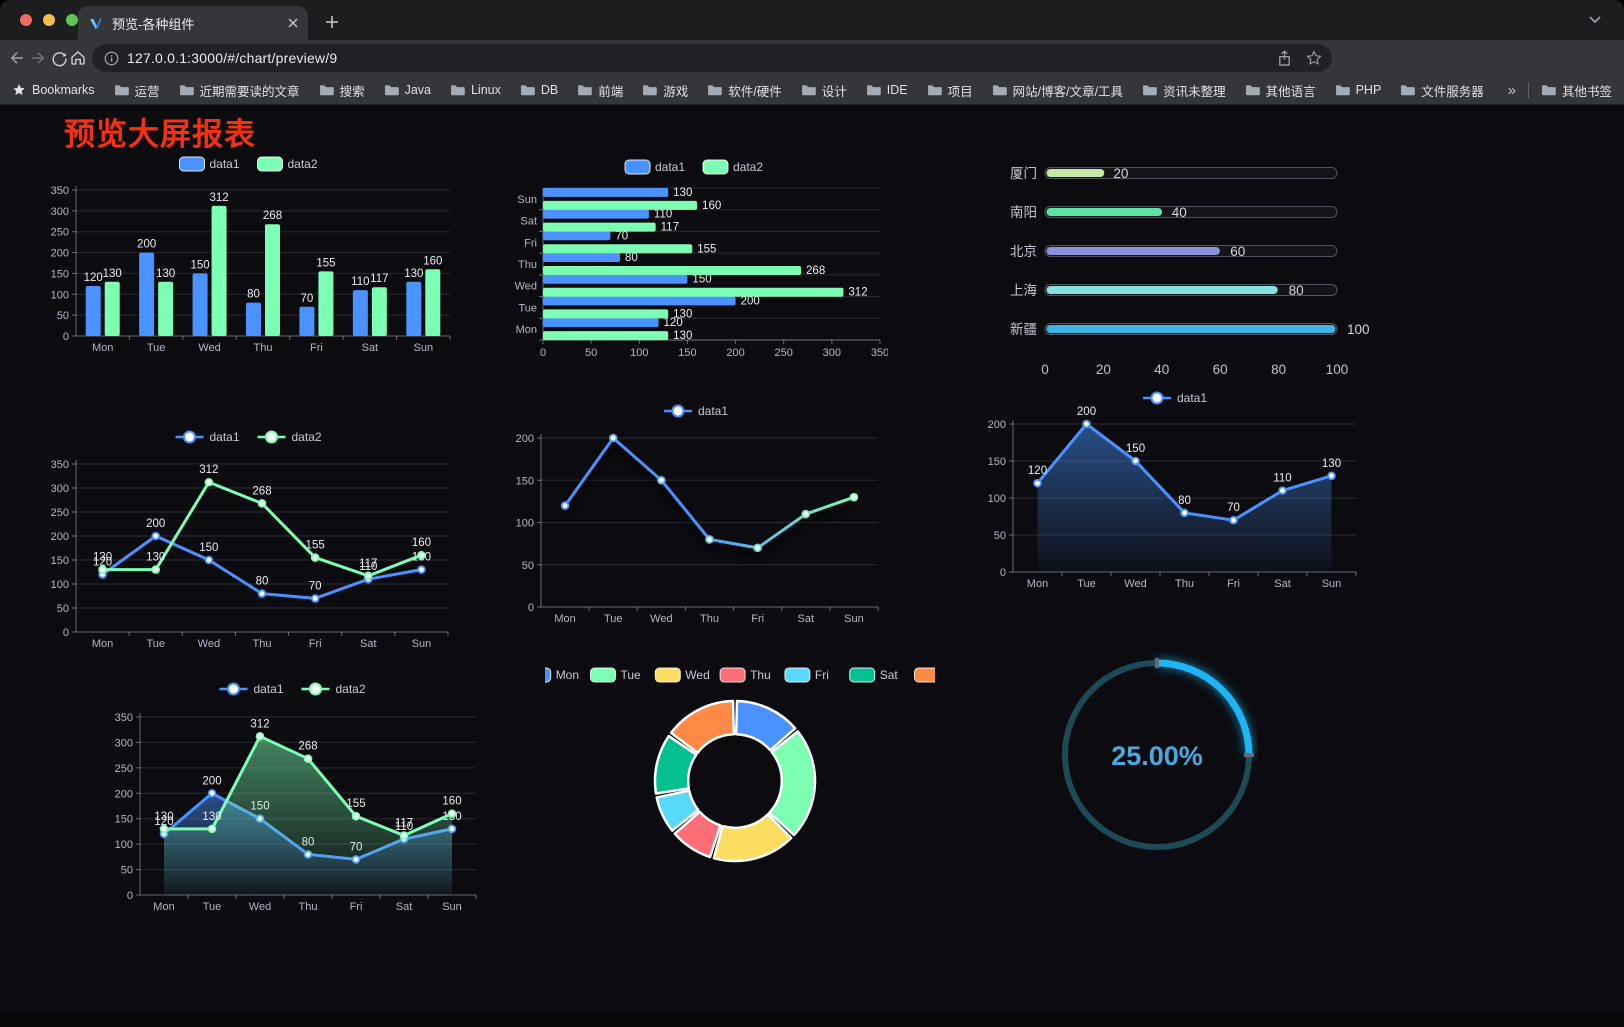  Describe the element at coordinates (1511, 90) in the screenshot. I see `bookmarks-overflow-chevron: »` at that location.